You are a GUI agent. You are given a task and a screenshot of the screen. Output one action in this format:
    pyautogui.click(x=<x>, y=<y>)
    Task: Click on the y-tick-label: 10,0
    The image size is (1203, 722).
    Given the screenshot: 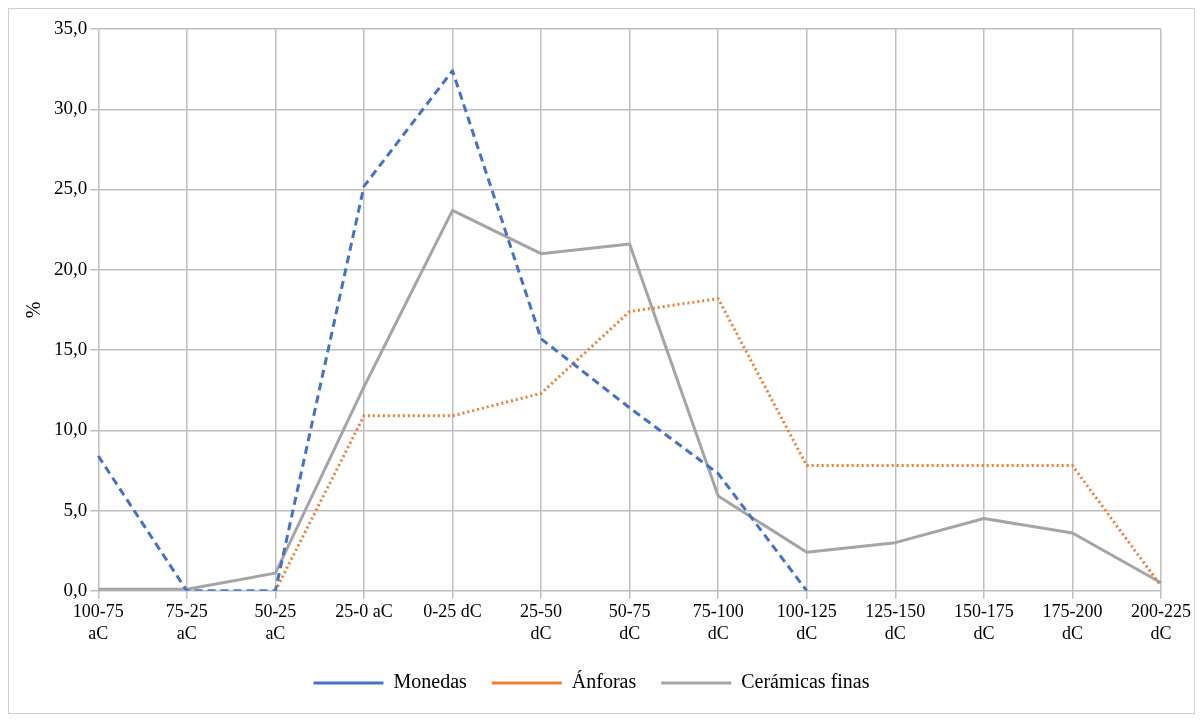 What is the action you would take?
    pyautogui.click(x=71, y=429)
    